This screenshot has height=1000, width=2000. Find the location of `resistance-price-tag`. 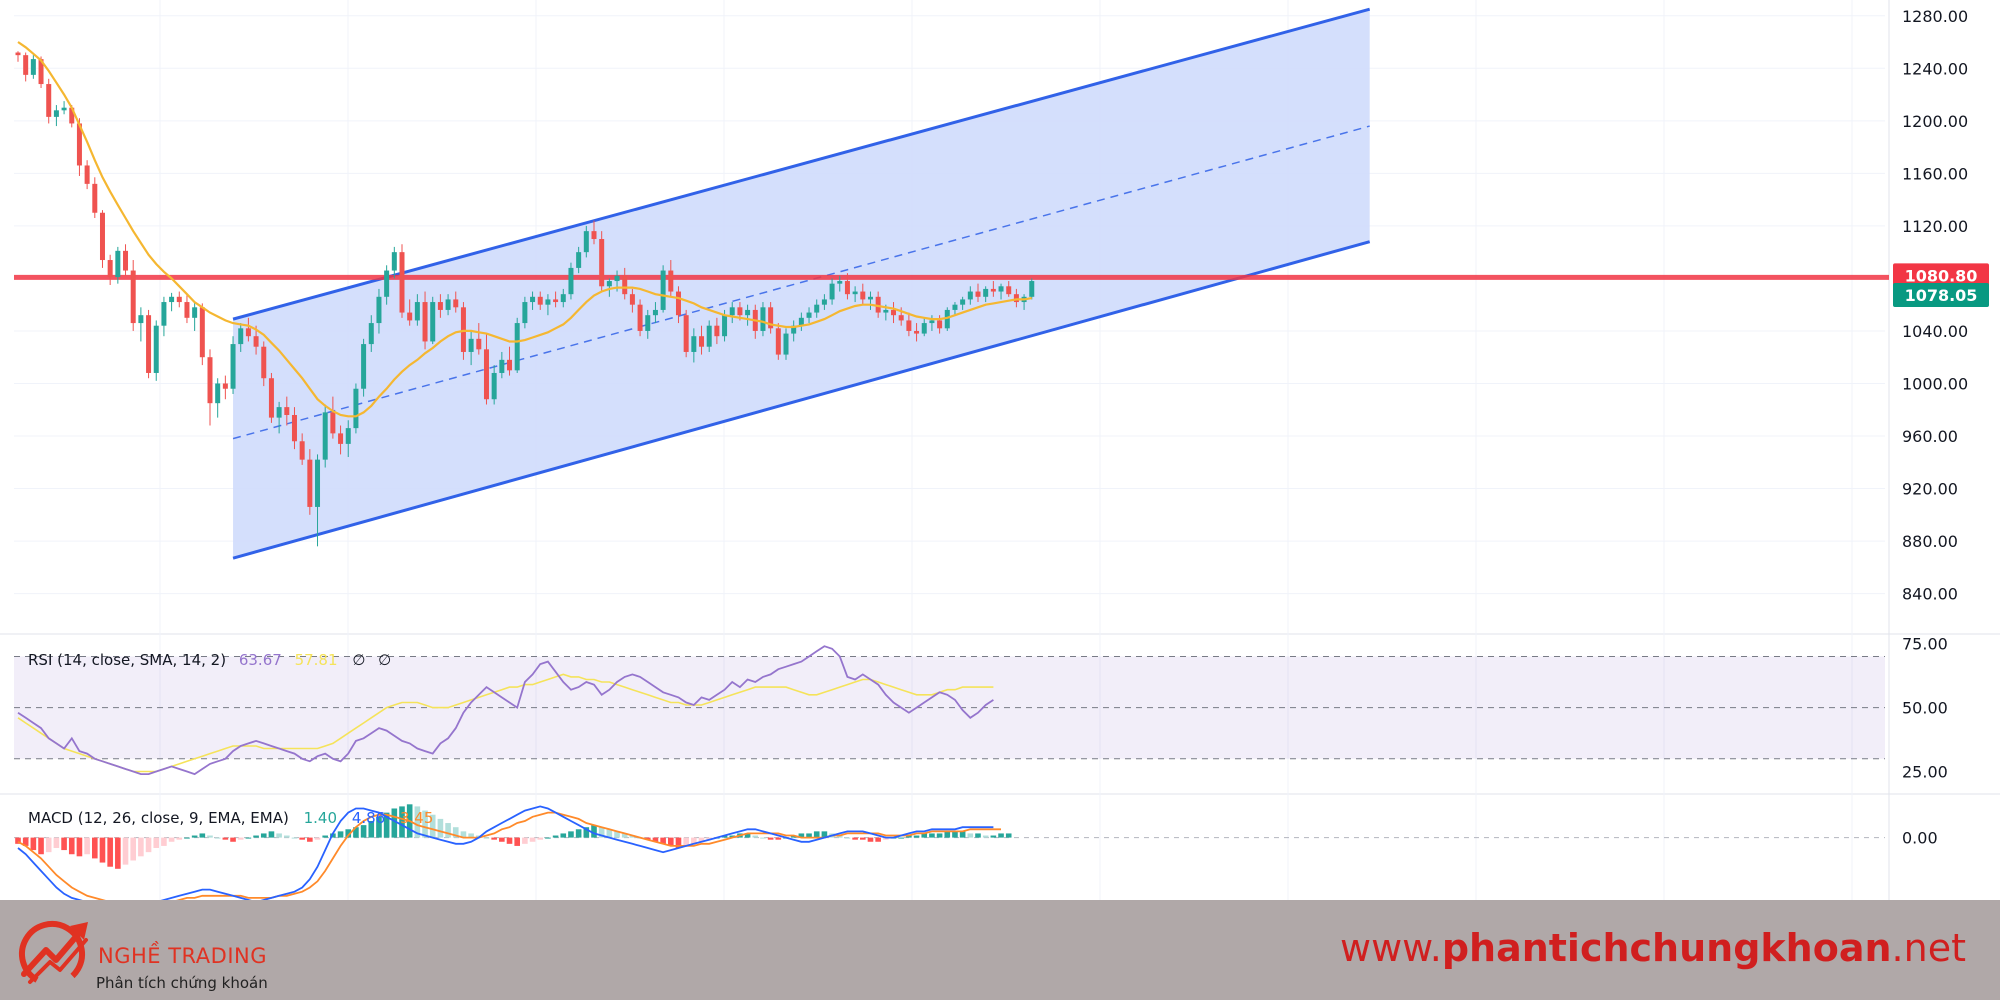

resistance-price-tag is located at coordinates (1941, 275).